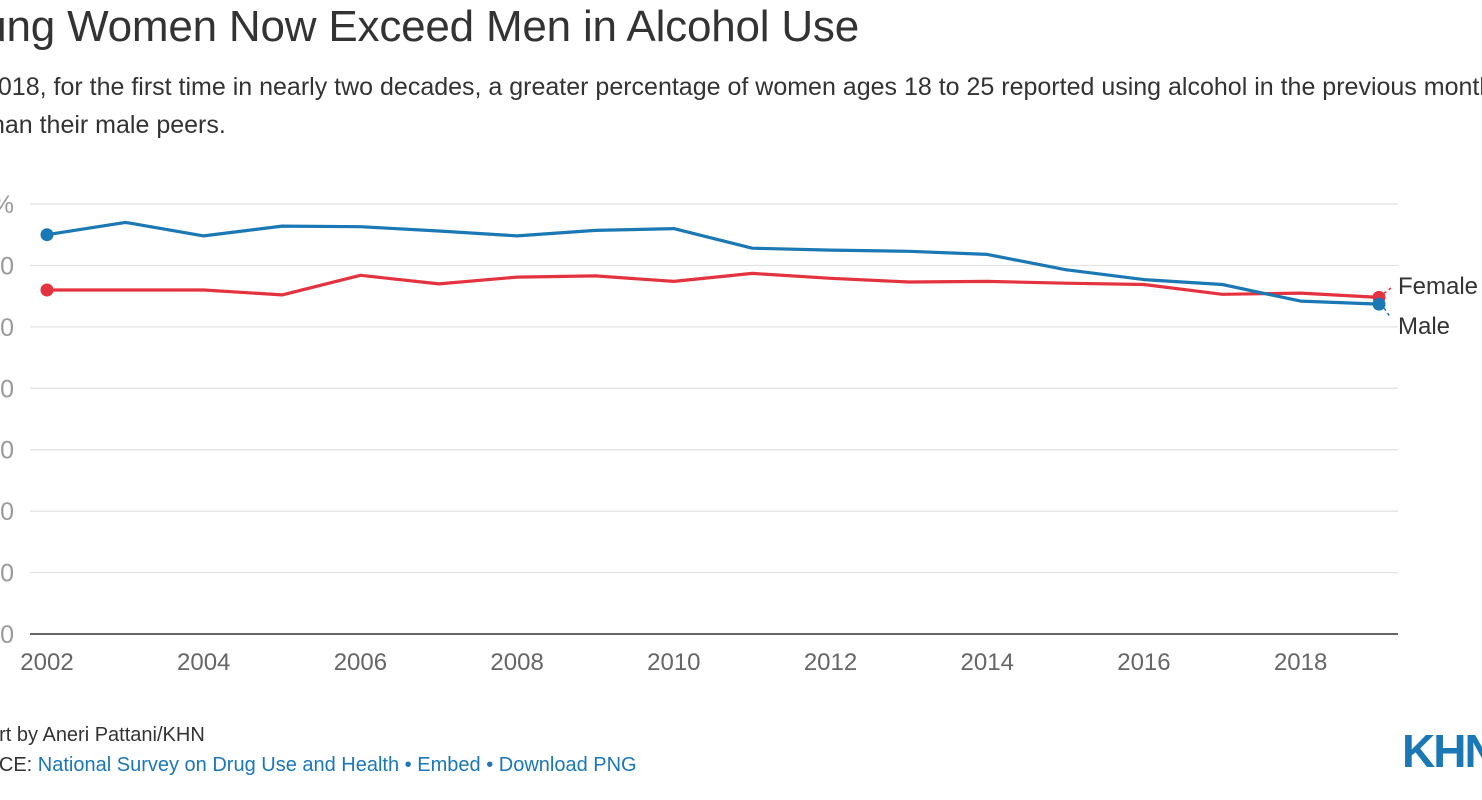  I want to click on chart-title: oung Women Now Exceed Men in Alcohol Use, so click(430, 26).